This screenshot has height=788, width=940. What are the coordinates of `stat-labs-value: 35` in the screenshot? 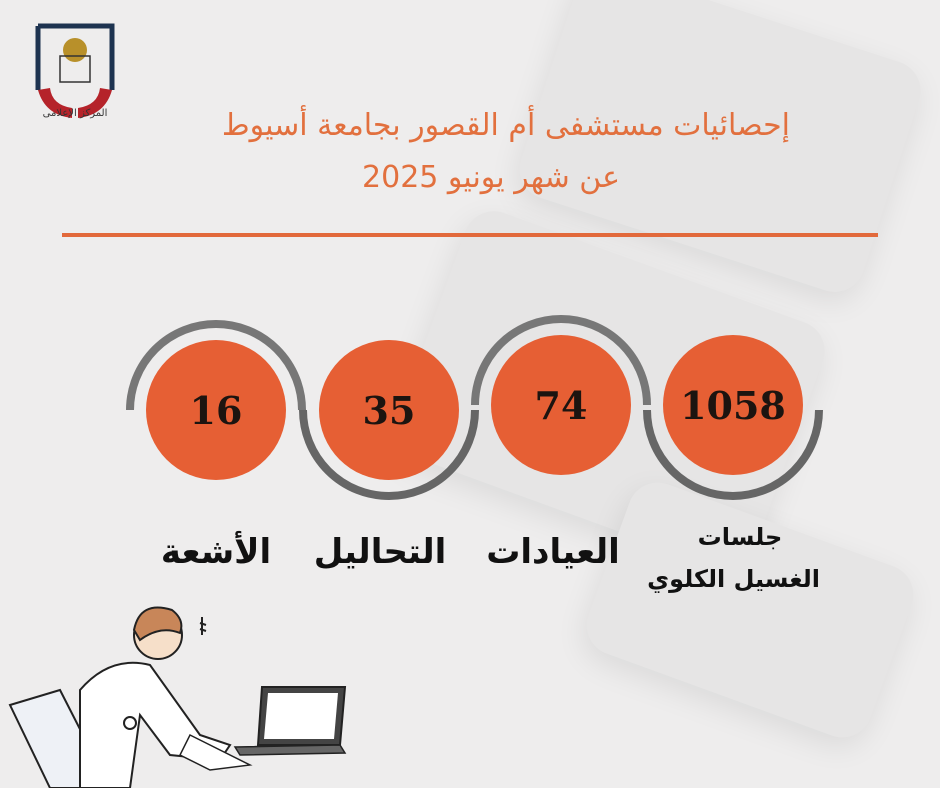 It's located at (389, 410).